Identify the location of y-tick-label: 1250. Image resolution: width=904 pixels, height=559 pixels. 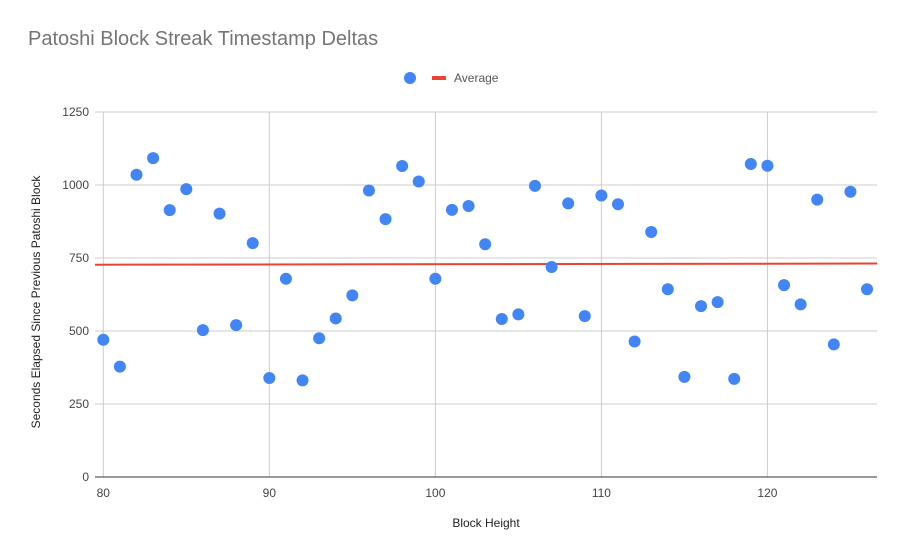
(75, 112).